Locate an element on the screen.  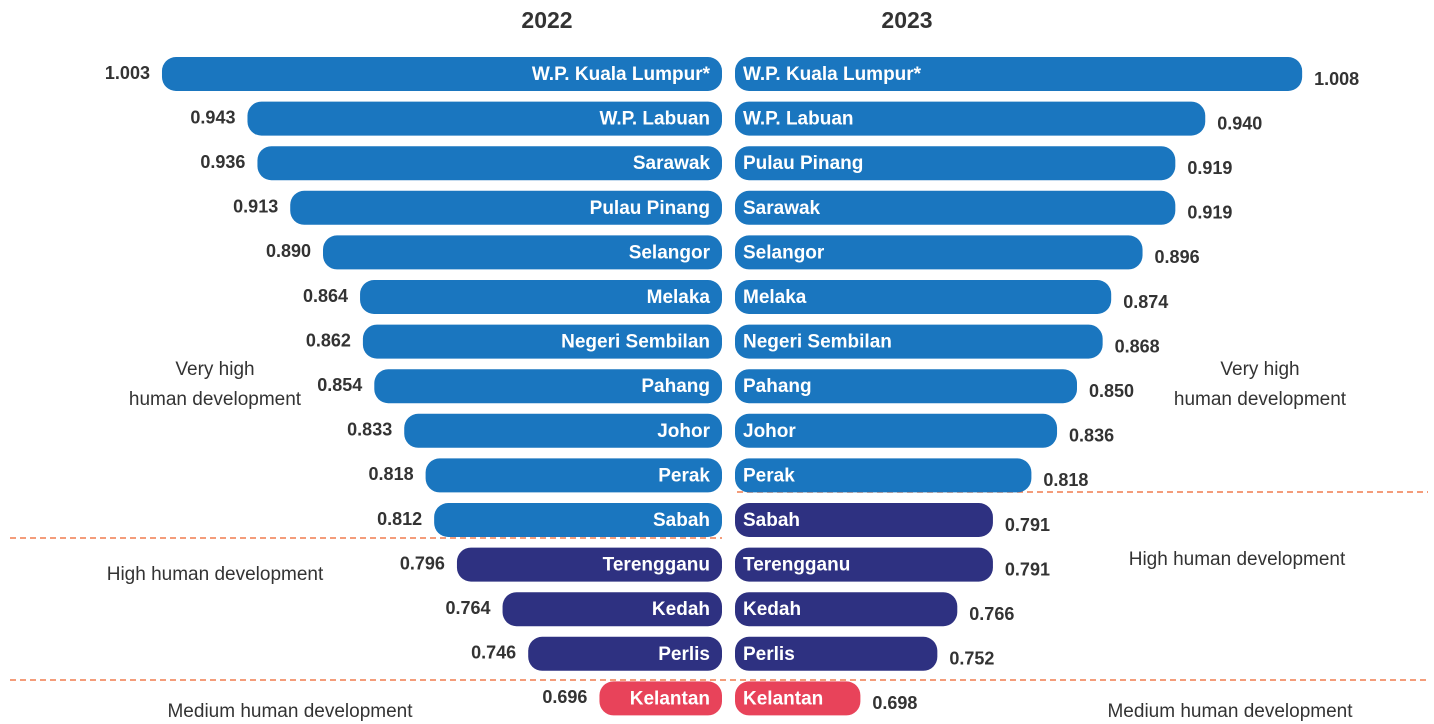
value-label: 0.890 is located at coordinates (288, 251).